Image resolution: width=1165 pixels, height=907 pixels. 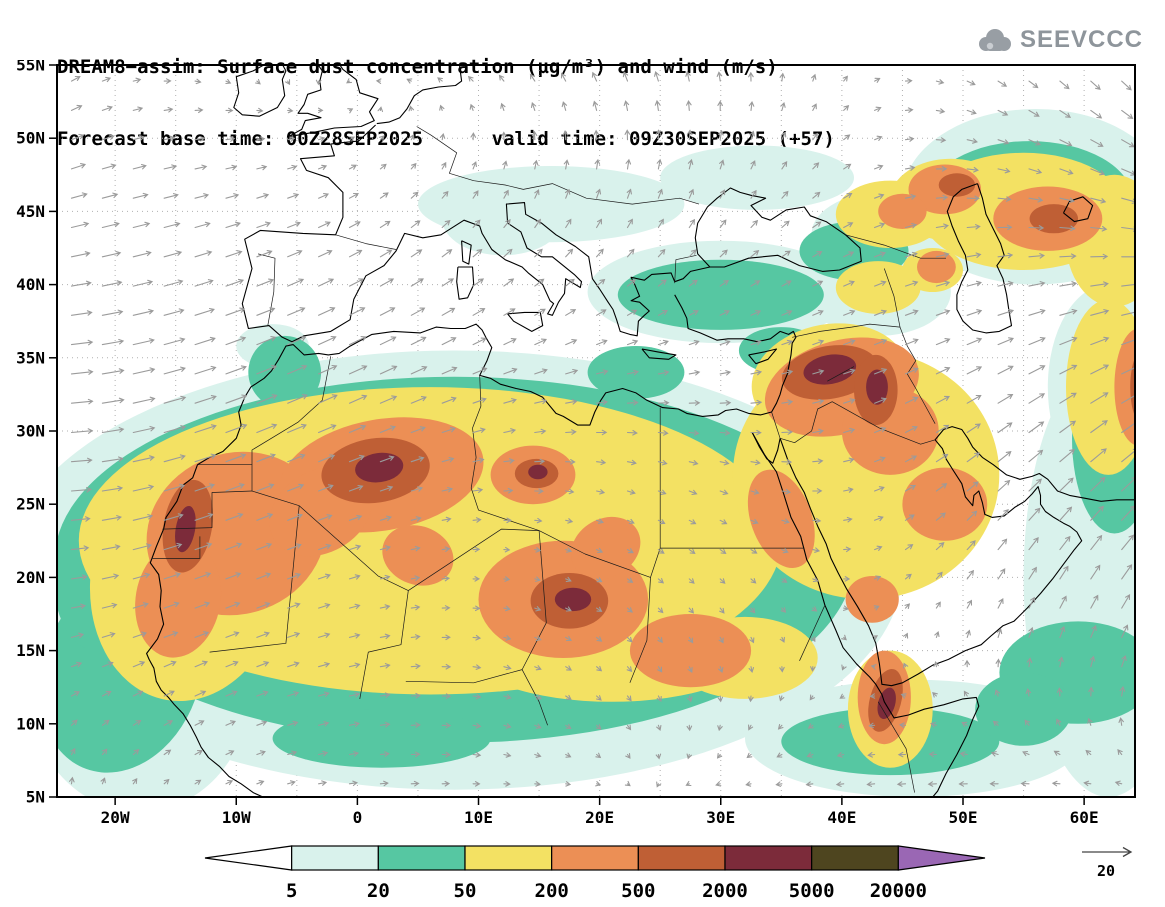 What do you see at coordinates (898, 891) in the screenshot?
I see `colorbar-tick-label: 20000` at bounding box center [898, 891].